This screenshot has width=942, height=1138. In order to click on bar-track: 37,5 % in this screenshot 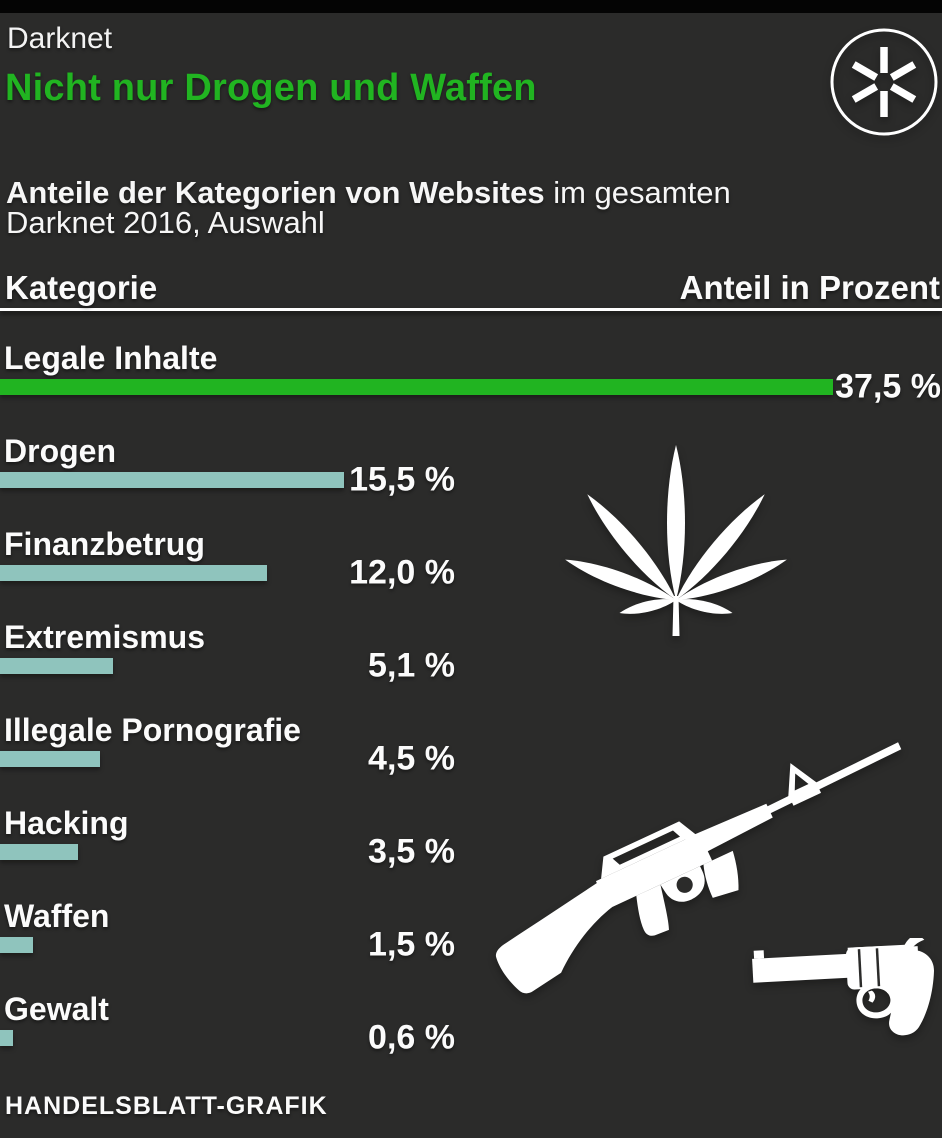, I will do `click(471, 387)`.